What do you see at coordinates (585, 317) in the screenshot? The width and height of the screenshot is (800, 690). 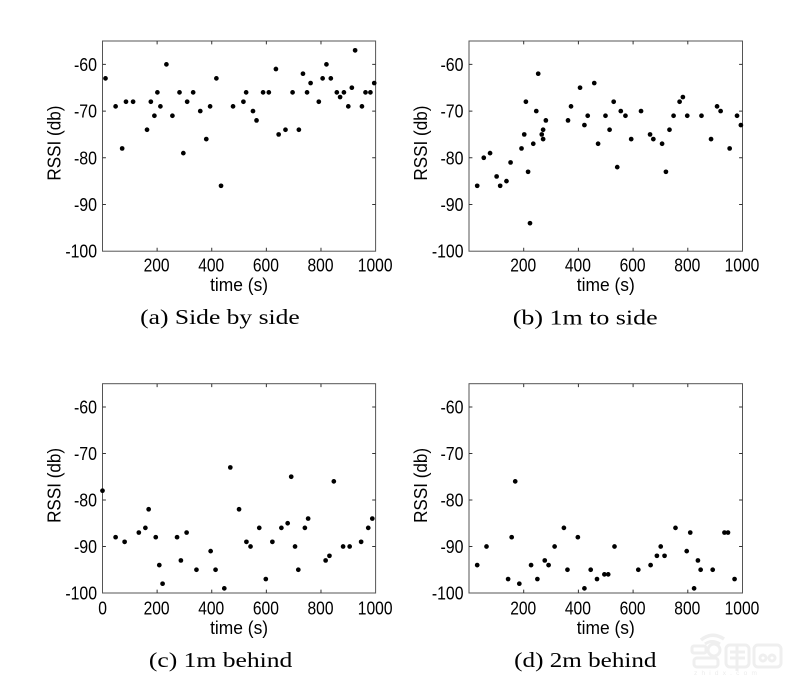 I see `svg-text: (b) 1m to side` at bounding box center [585, 317].